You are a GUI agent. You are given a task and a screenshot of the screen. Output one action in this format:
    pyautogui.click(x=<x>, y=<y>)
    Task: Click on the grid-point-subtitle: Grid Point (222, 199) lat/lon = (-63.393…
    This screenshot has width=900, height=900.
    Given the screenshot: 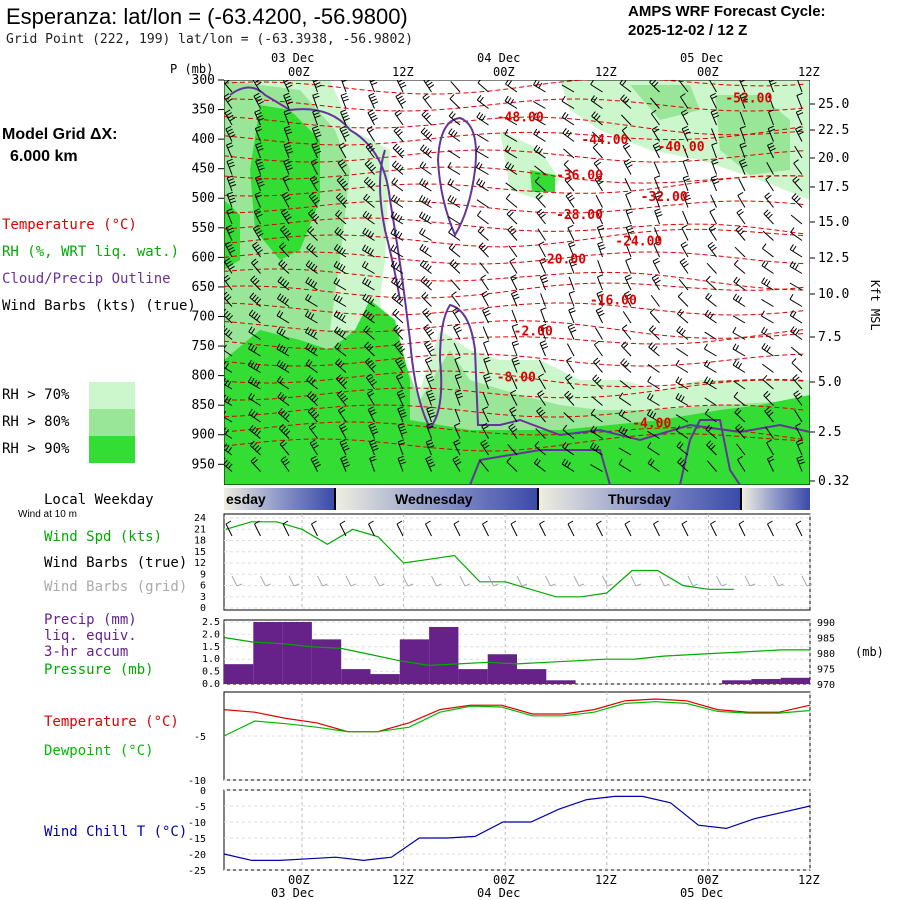 What is the action you would take?
    pyautogui.click(x=209, y=39)
    